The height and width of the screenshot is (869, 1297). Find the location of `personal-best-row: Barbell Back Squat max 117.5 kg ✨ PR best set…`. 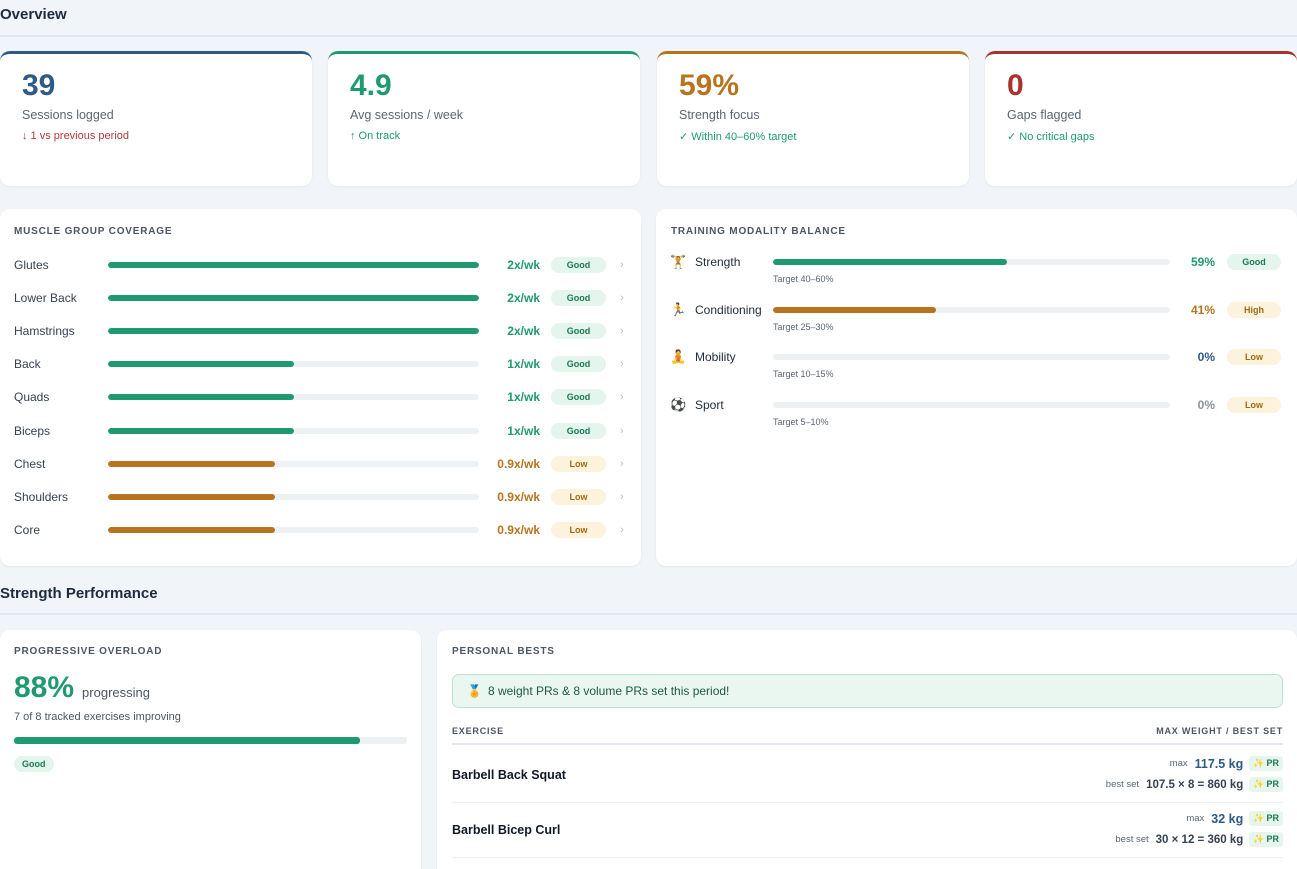

personal-best-row: Barbell Back Squat max 117.5 kg ✨ PR best set… is located at coordinates (867, 775).